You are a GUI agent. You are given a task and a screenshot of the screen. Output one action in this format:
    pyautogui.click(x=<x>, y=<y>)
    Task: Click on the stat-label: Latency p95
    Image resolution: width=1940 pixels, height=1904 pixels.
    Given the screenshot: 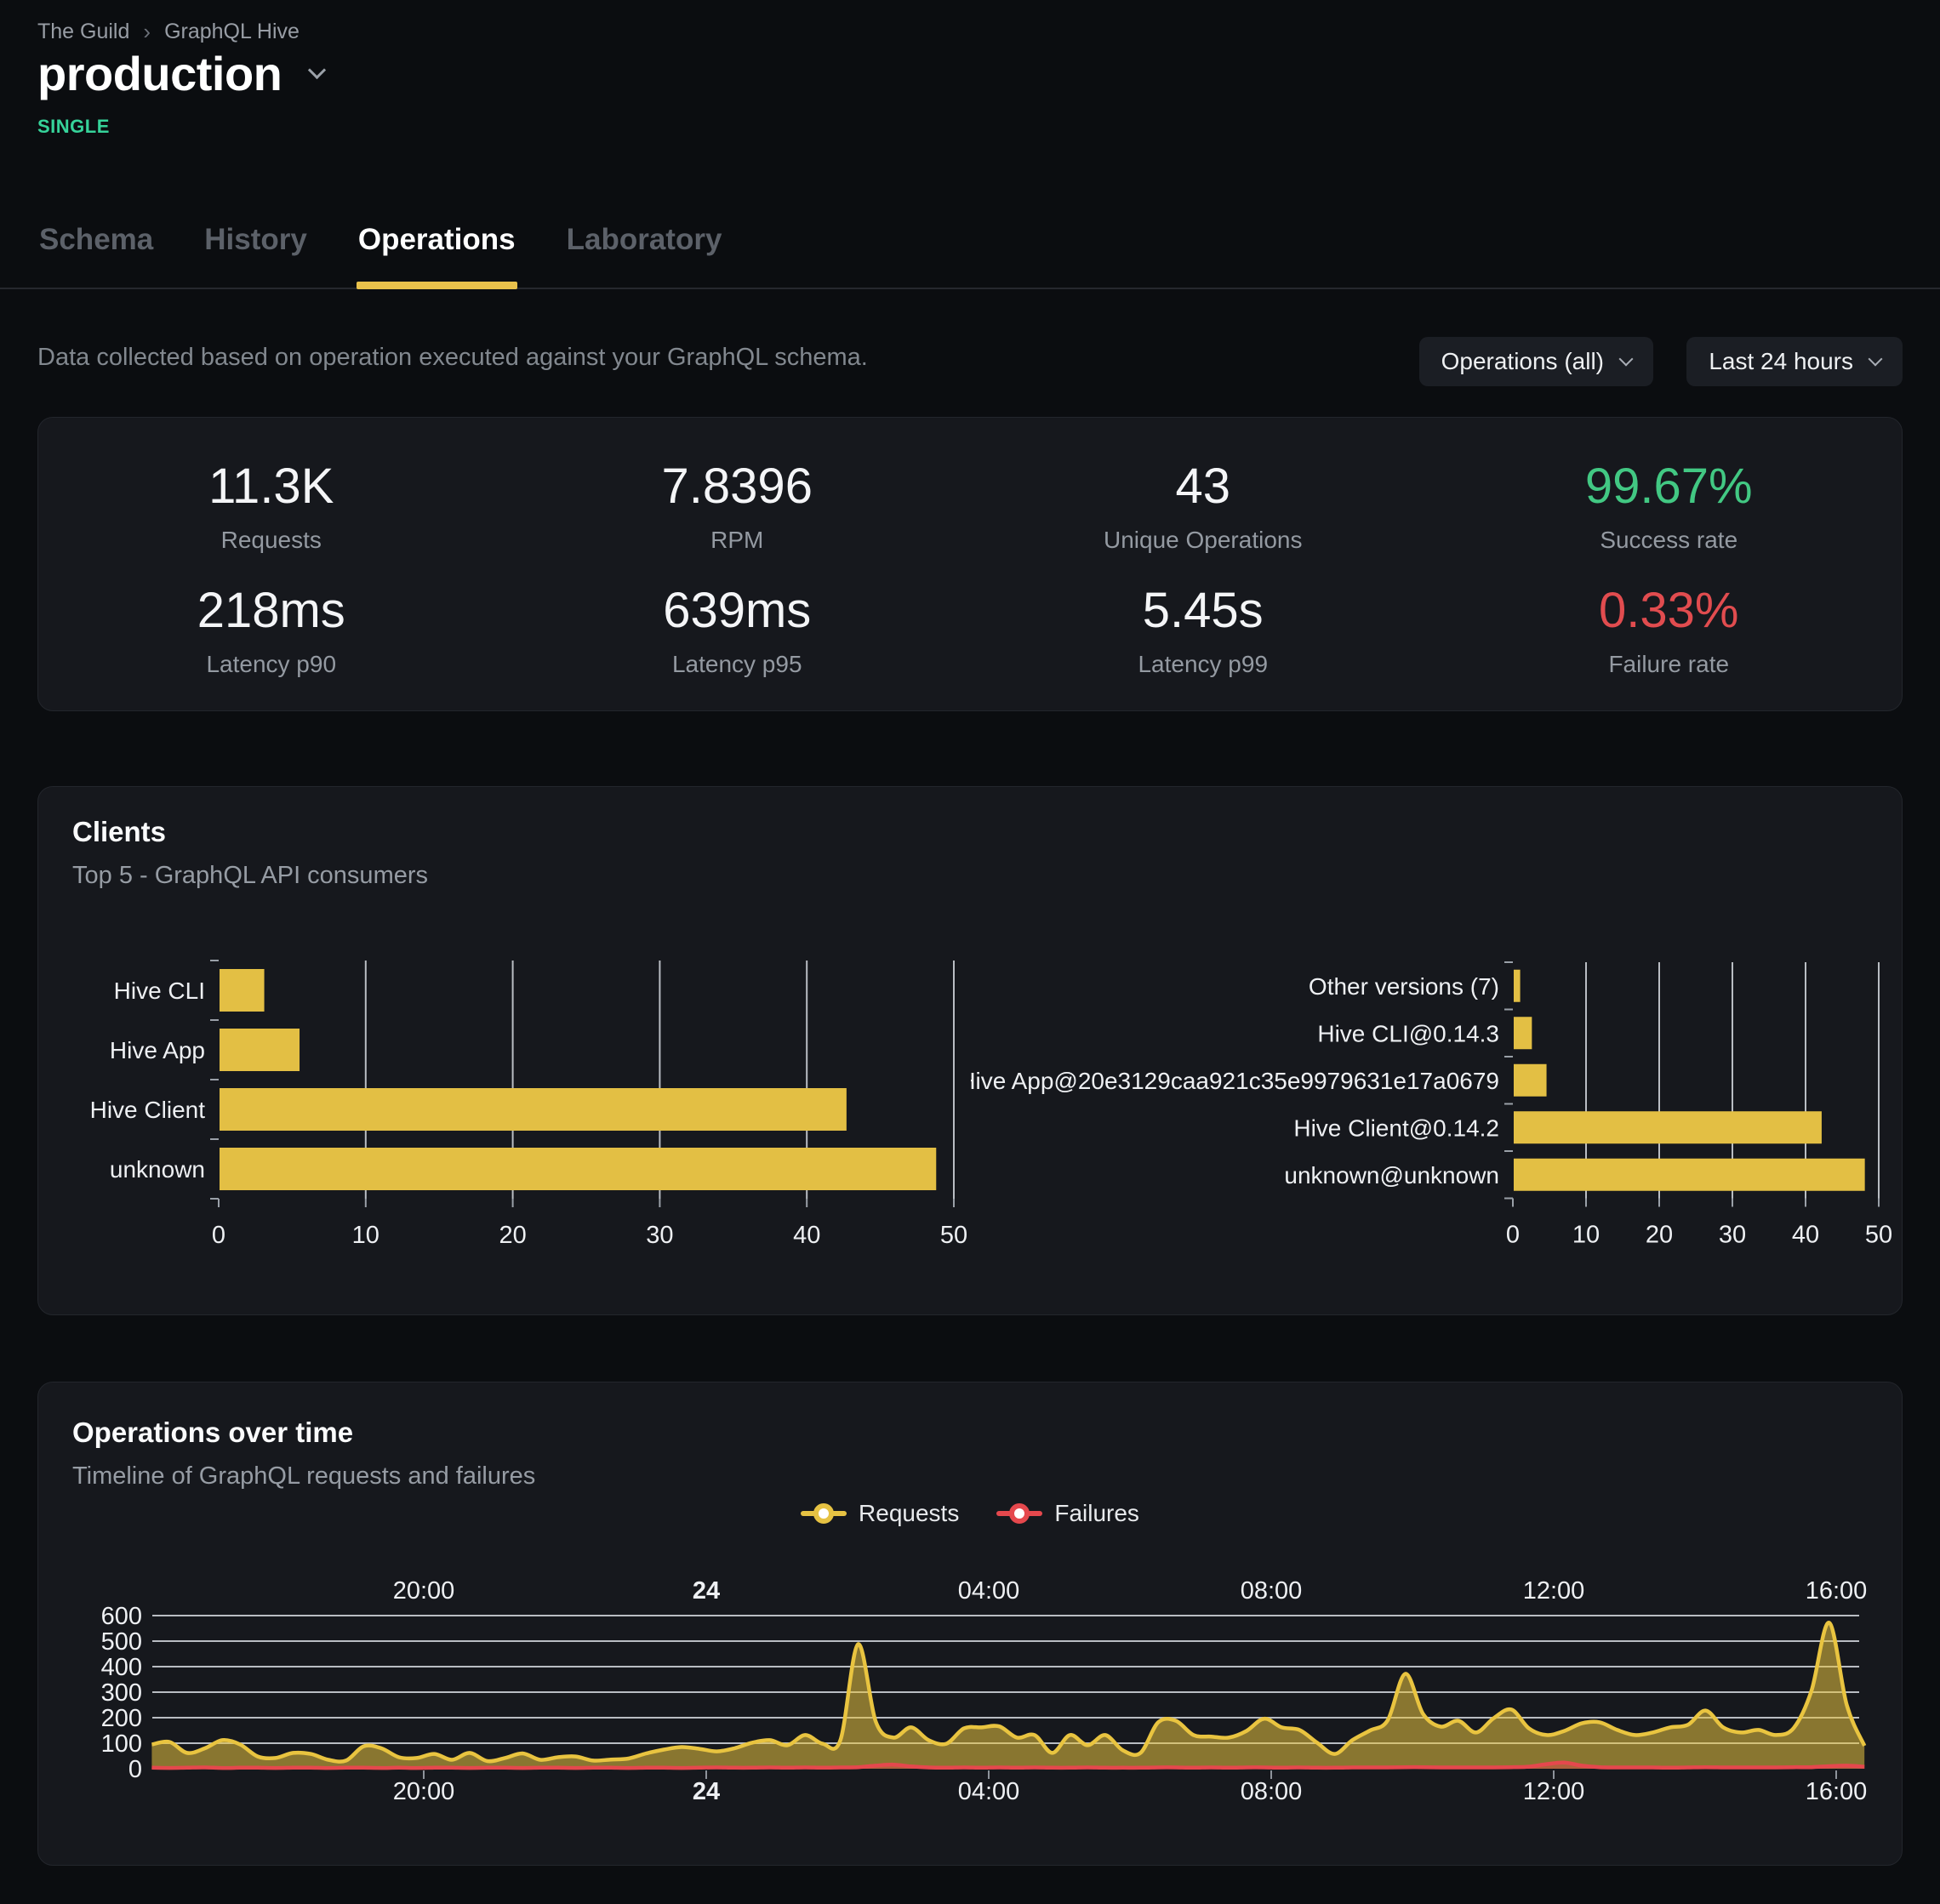 What is the action you would take?
    pyautogui.click(x=736, y=663)
    